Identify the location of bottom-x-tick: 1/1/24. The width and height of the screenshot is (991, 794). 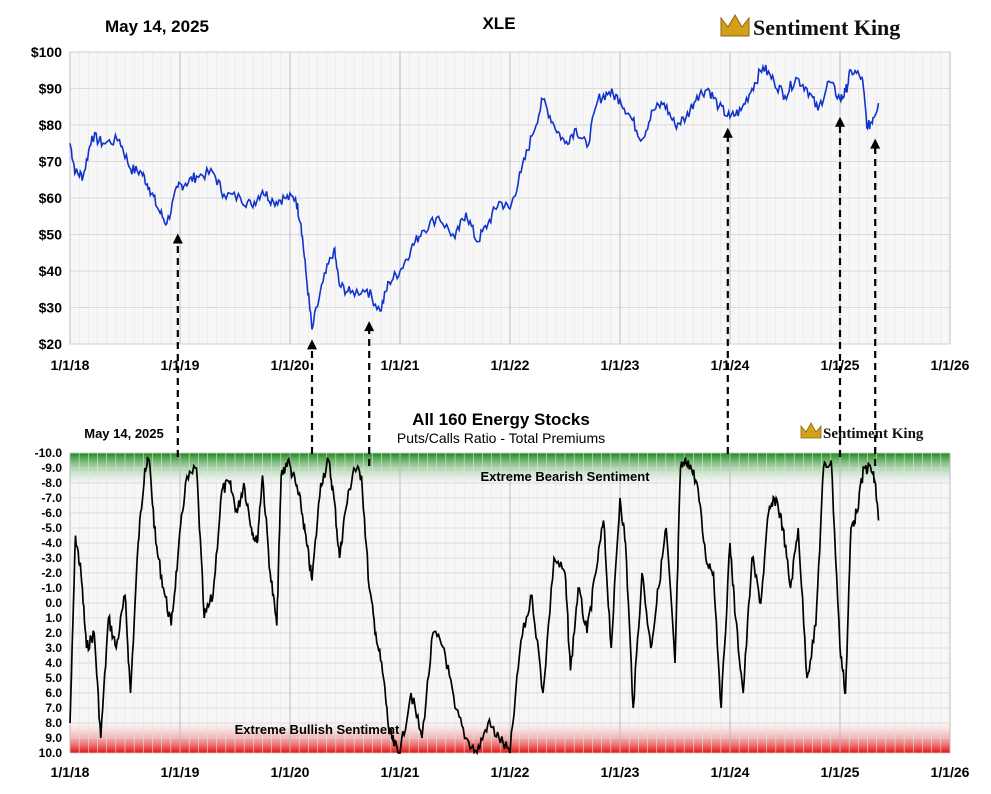
(730, 772).